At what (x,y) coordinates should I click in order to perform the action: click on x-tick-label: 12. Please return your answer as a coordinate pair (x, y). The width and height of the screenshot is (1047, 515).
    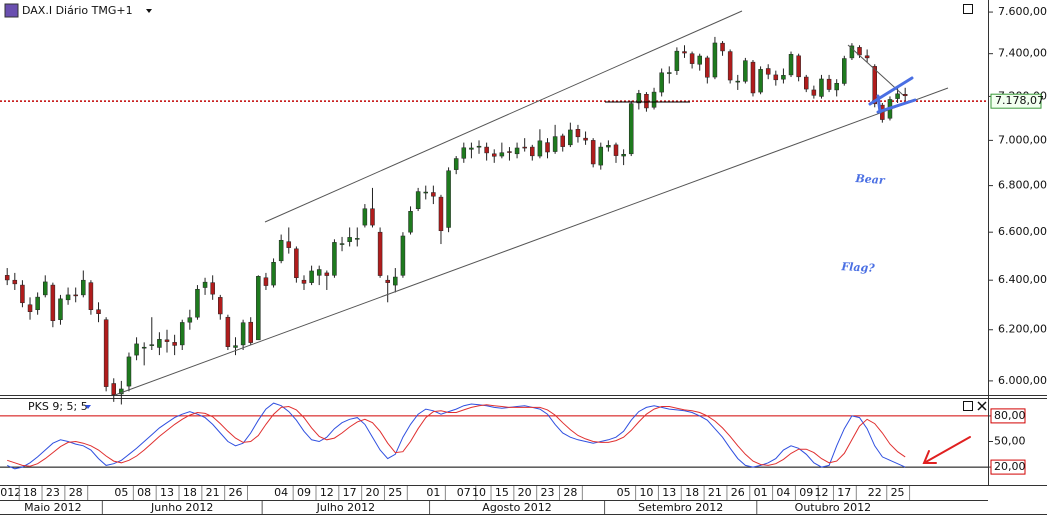
    Looking at the image, I should click on (327, 492).